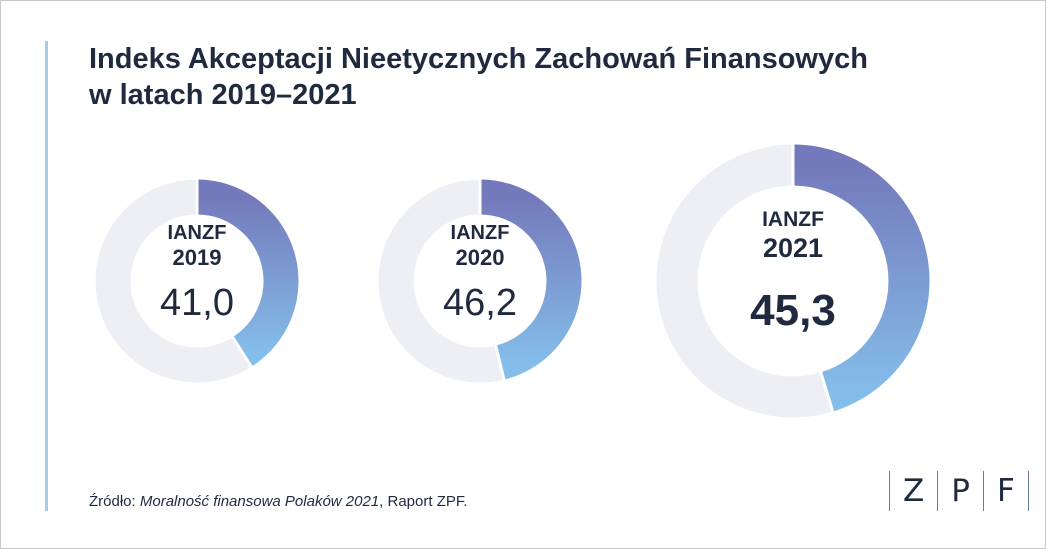 Image resolution: width=1046 pixels, height=550 pixels. Describe the element at coordinates (793, 248) in the screenshot. I see `donut-year-2021: 2021` at that location.